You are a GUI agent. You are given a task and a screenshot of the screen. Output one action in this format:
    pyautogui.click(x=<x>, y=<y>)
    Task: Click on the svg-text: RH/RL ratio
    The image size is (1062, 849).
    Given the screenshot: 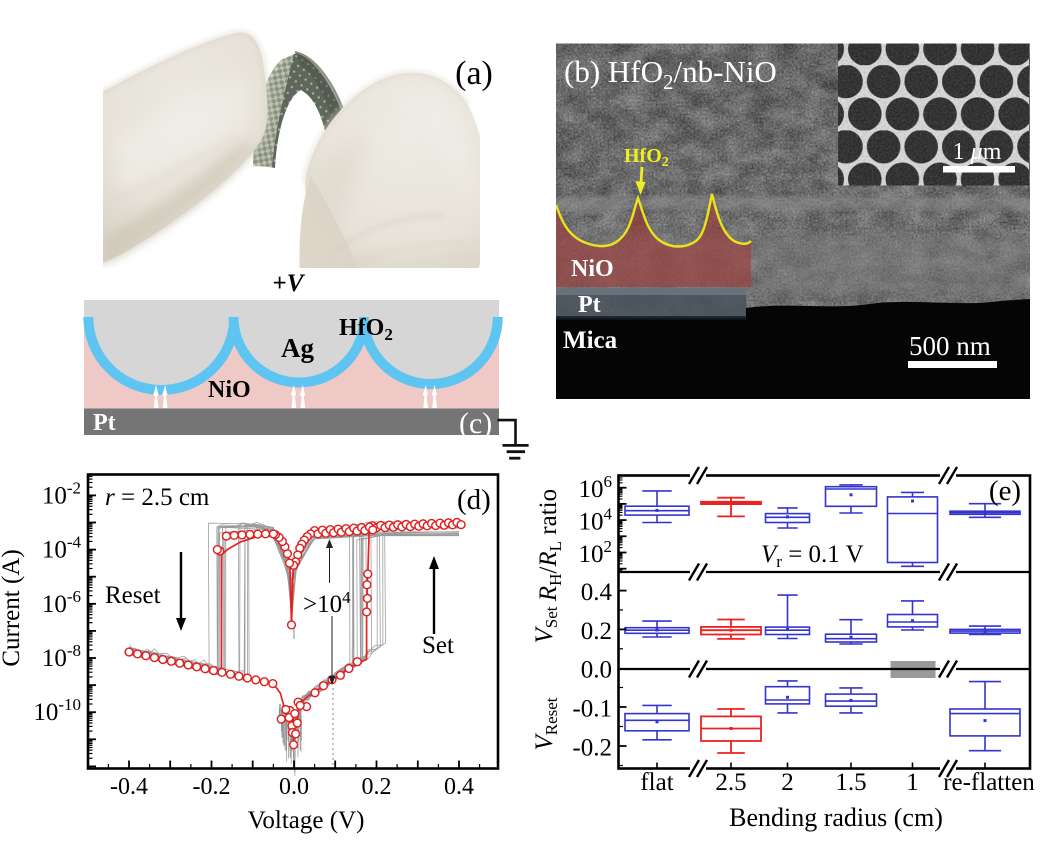 What is the action you would take?
    pyautogui.click(x=550, y=545)
    